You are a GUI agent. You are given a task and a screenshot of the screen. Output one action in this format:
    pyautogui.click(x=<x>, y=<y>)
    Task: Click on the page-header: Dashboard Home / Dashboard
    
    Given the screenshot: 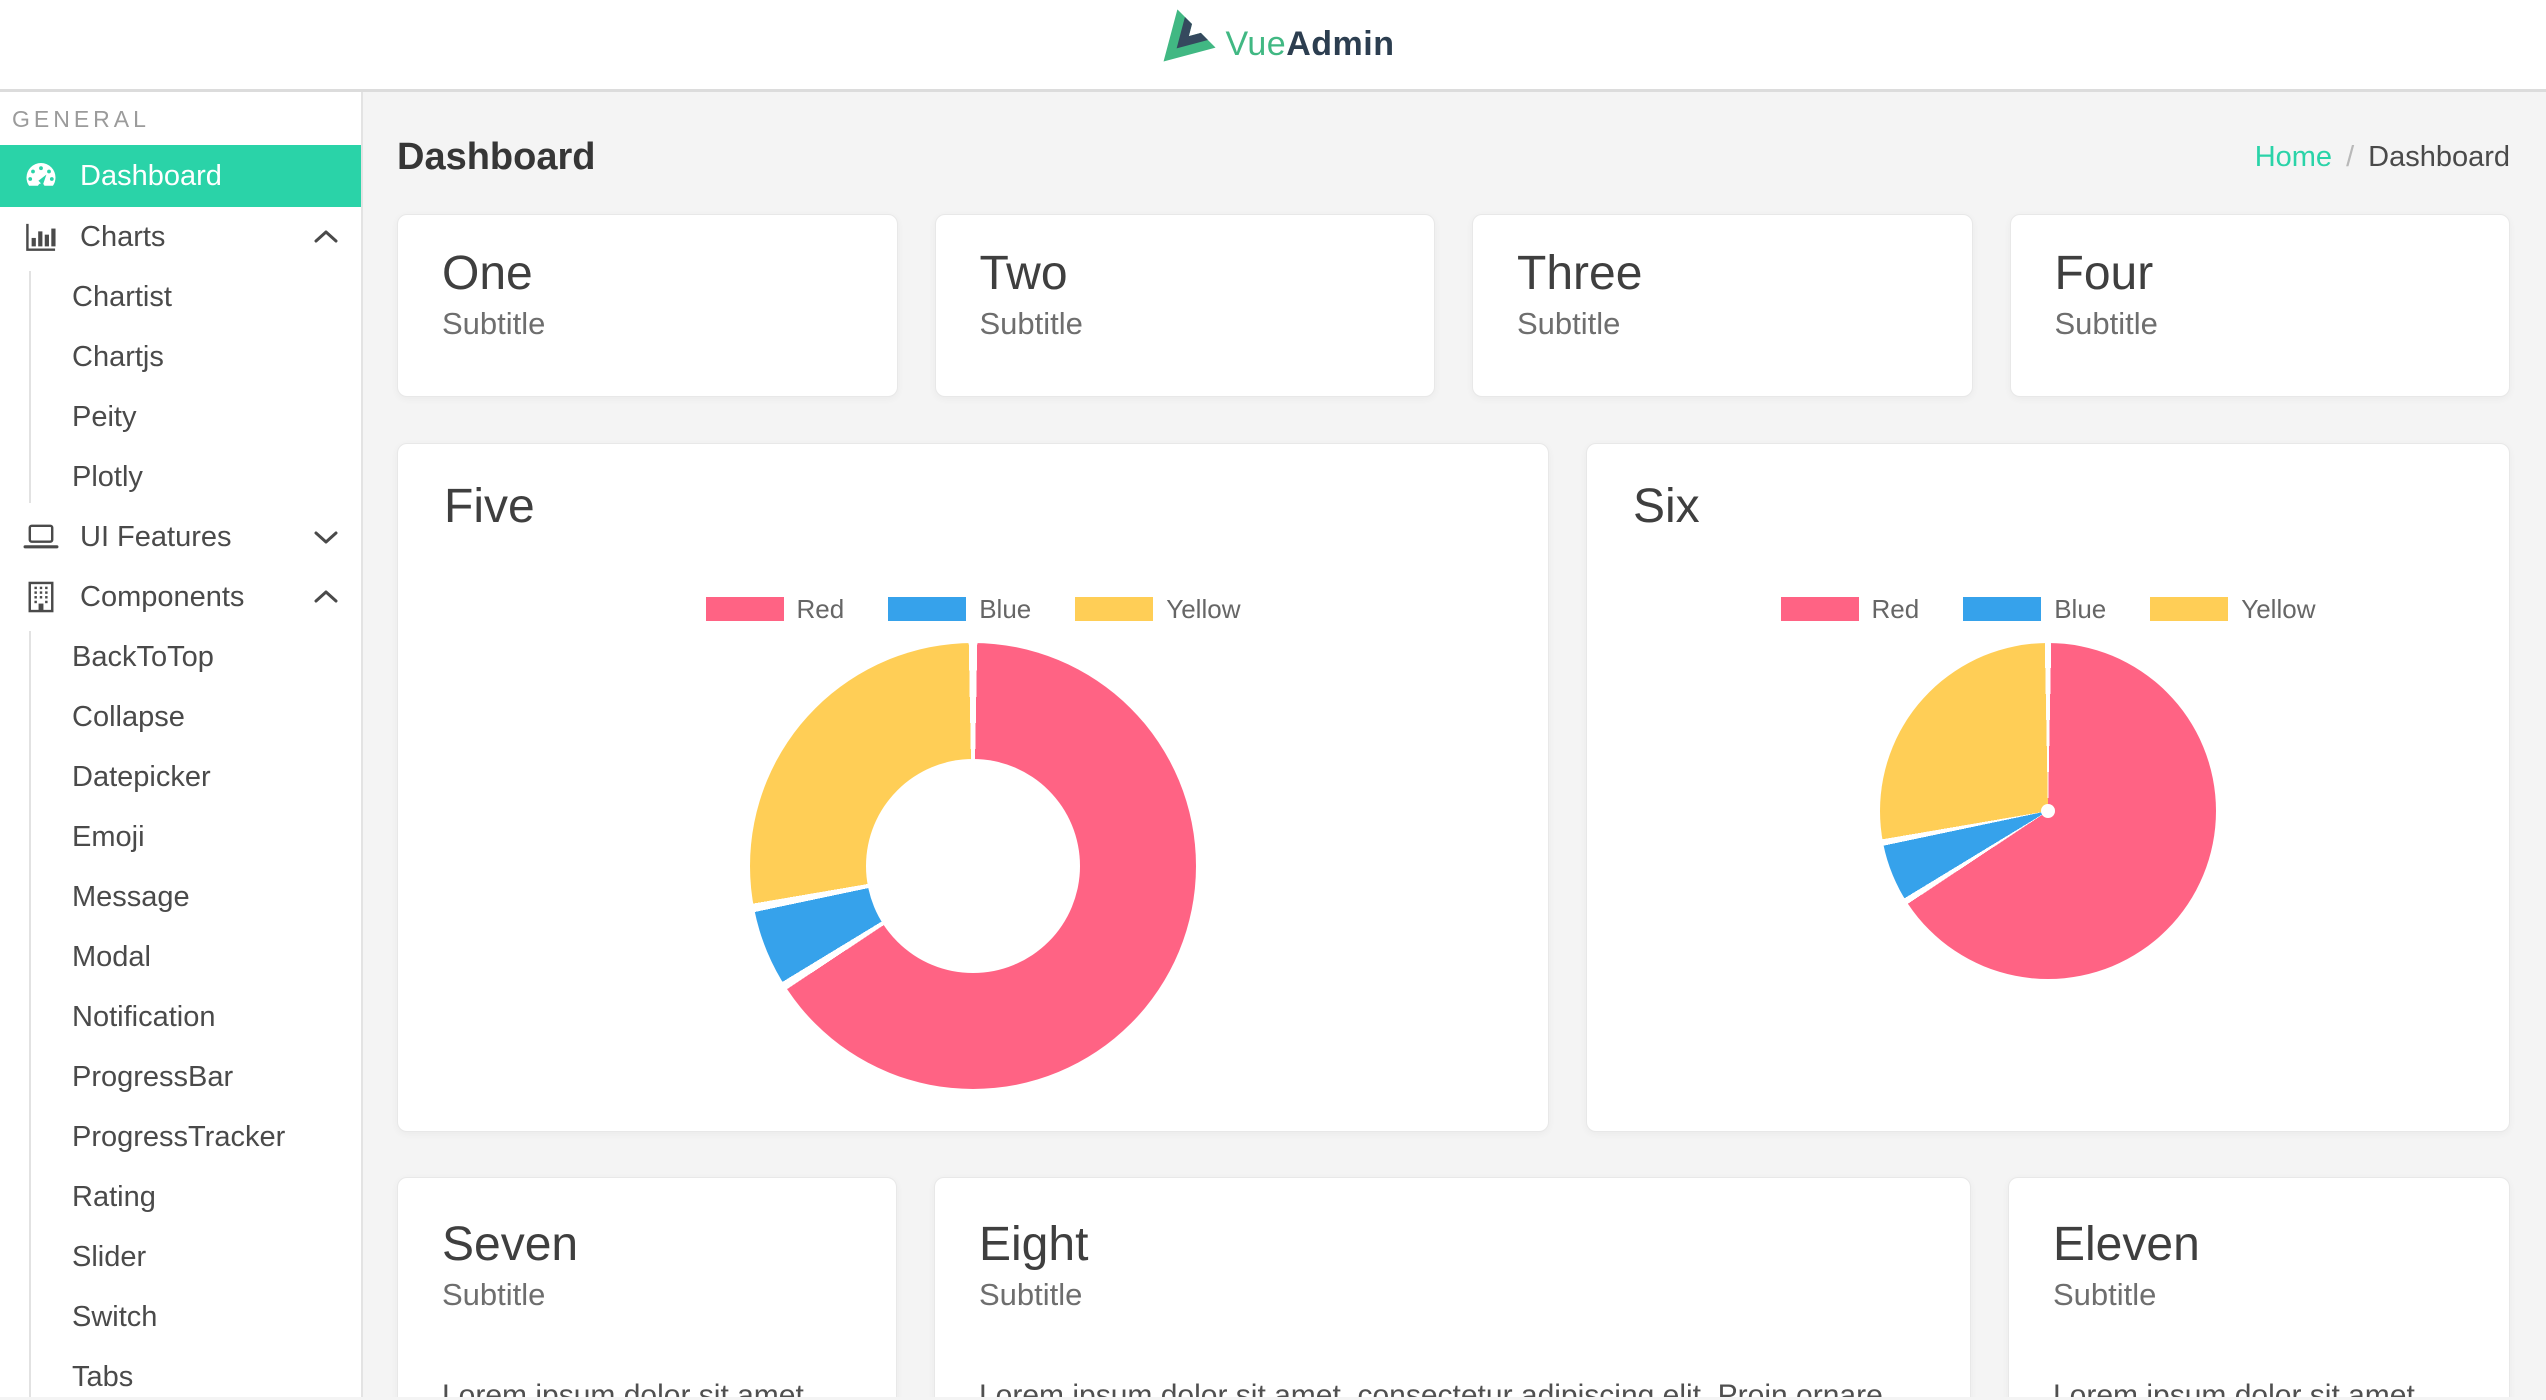 What is the action you would take?
    pyautogui.click(x=1453, y=157)
    